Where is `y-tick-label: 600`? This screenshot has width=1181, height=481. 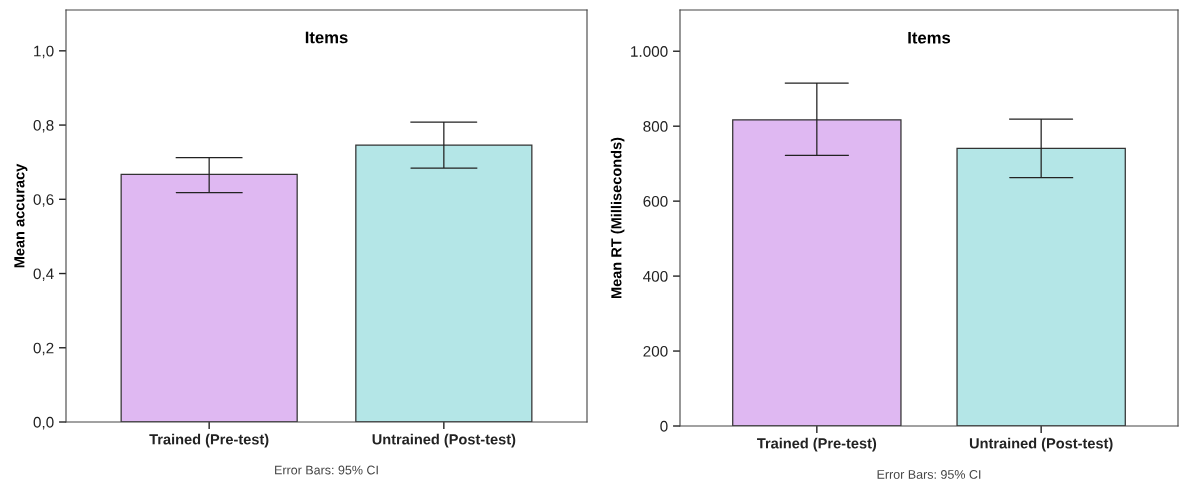 y-tick-label: 600 is located at coordinates (655, 201).